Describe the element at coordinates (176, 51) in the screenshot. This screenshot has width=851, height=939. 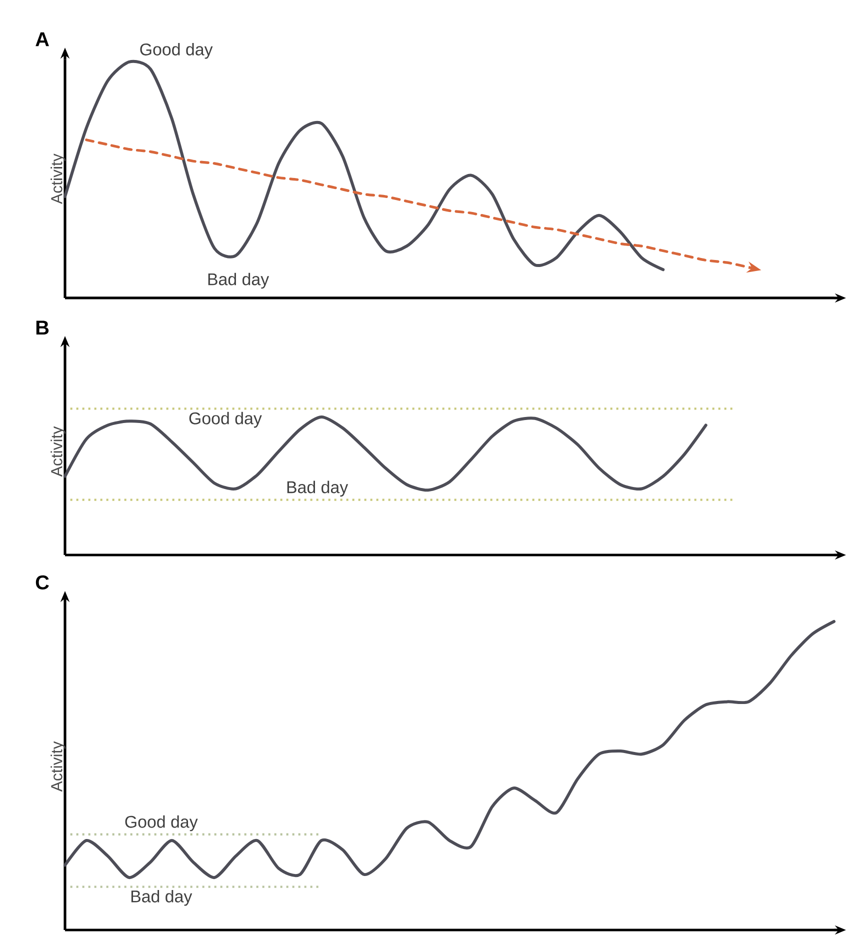
I see `text: Good day` at that location.